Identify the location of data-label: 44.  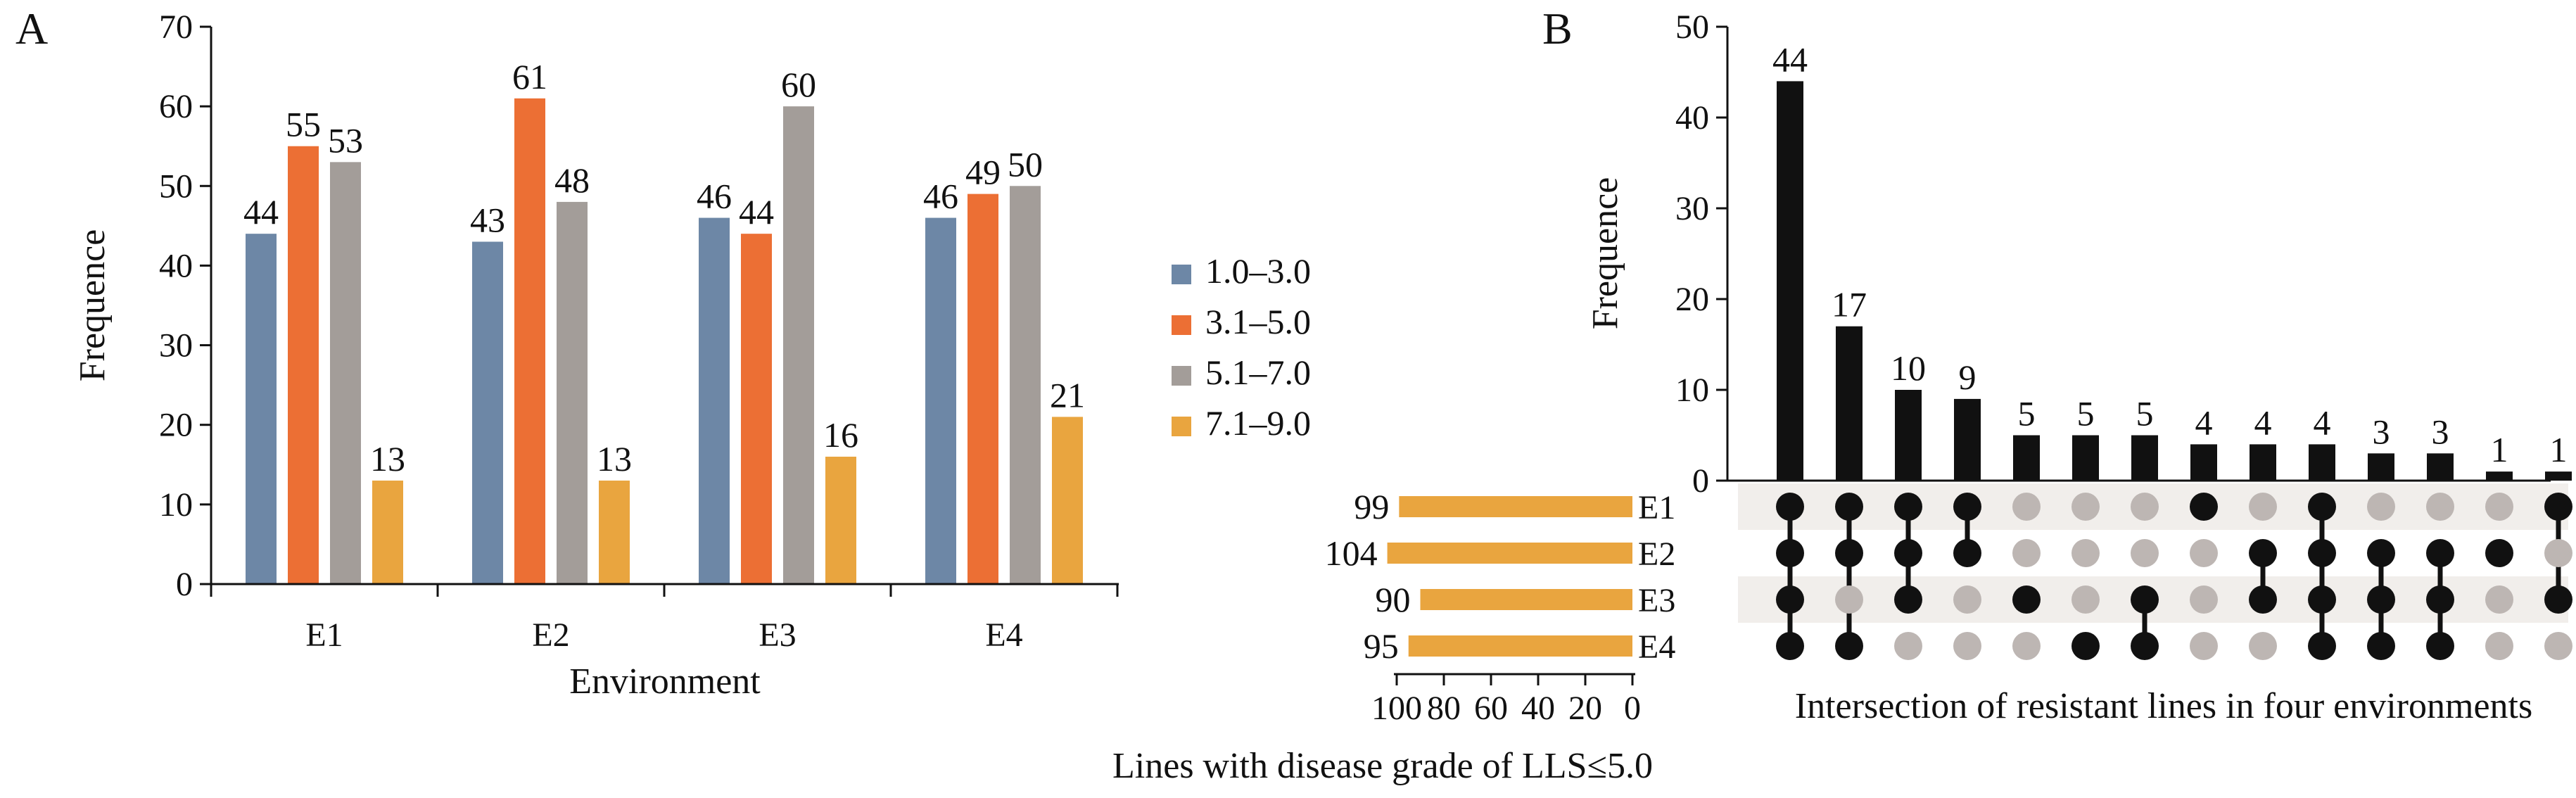
(756, 212).